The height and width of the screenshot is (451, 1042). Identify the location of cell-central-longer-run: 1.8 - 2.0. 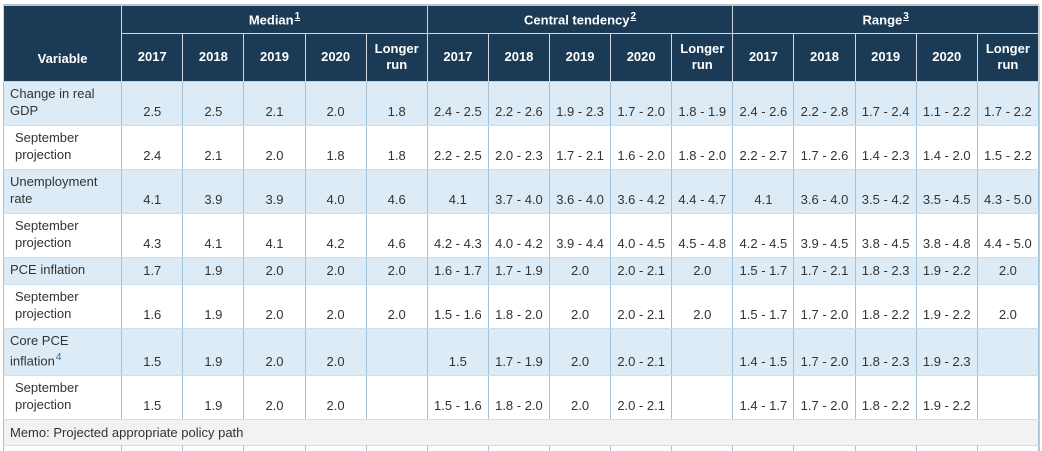
(702, 147).